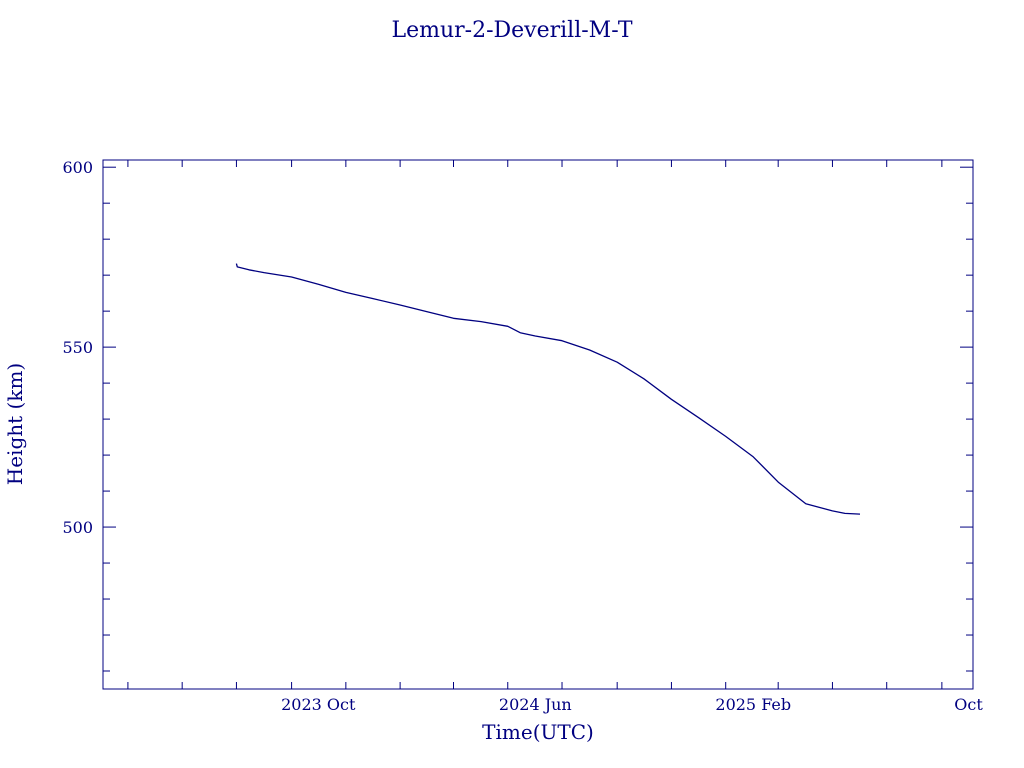 The height and width of the screenshot is (768, 1024). What do you see at coordinates (15, 424) in the screenshot?
I see `y-axis-label: Height (km)` at bounding box center [15, 424].